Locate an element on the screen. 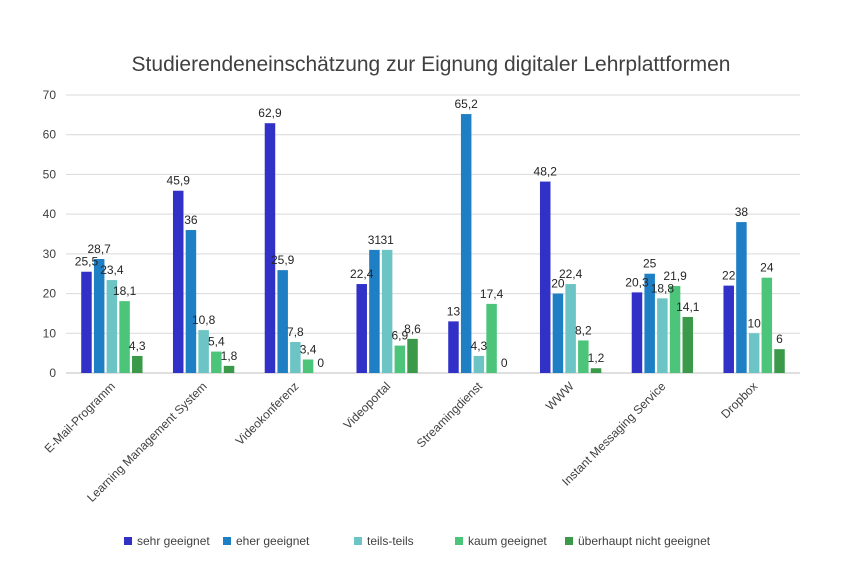 The height and width of the screenshot is (574, 863). legend-label: überhaupt nicht geeignet is located at coordinates (644, 541).